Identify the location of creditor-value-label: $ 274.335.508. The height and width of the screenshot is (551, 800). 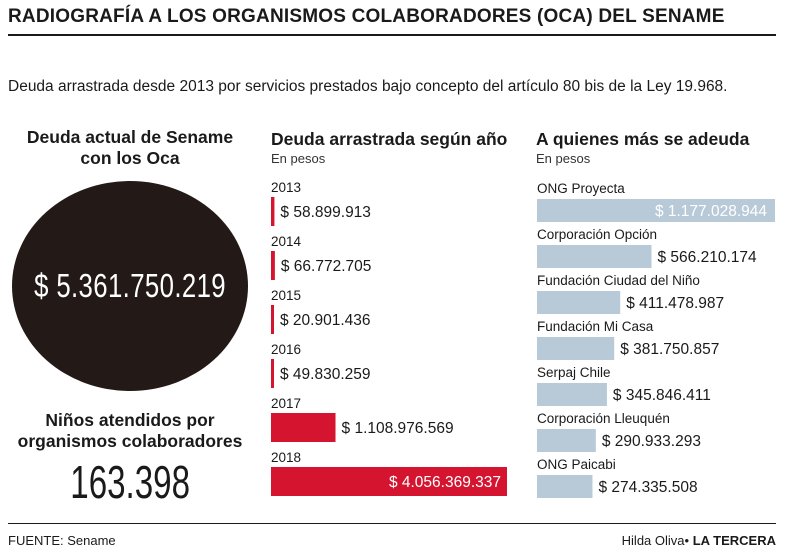
(647, 487).